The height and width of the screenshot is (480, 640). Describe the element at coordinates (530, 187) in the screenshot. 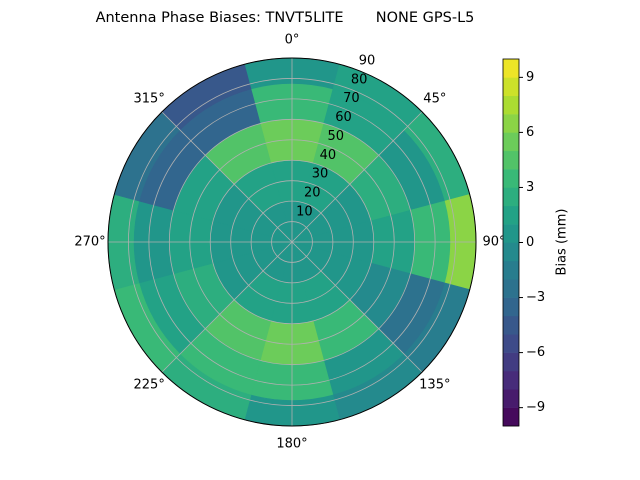

I see `colorbar-tick-label: 3` at that location.